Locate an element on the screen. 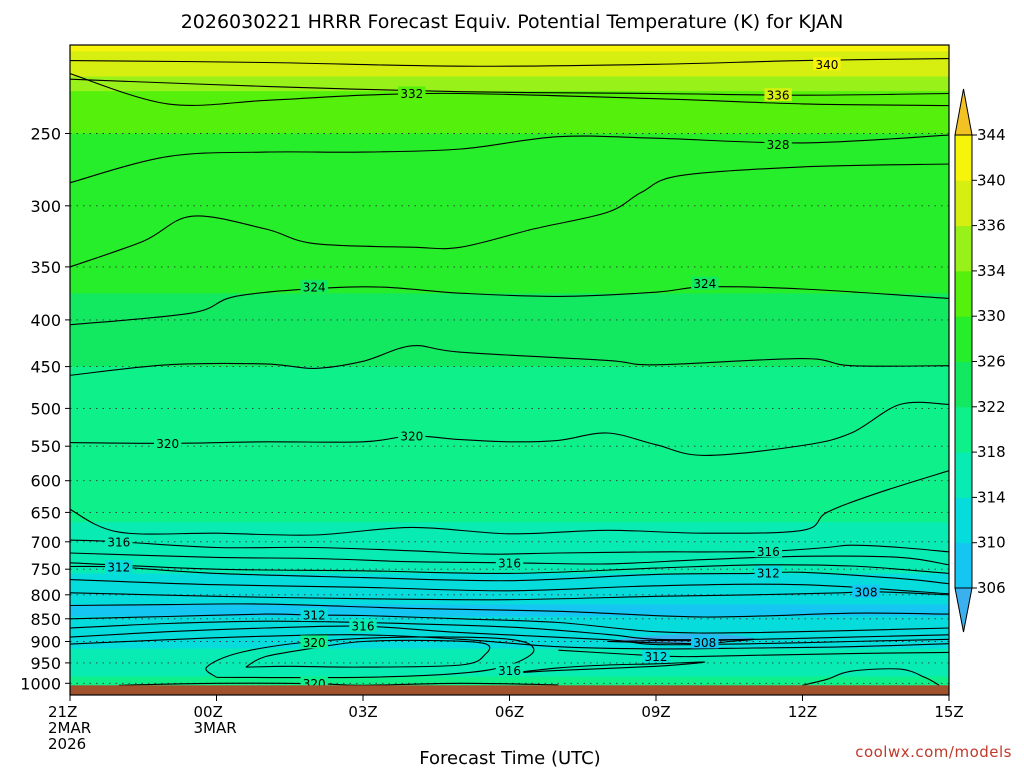 The height and width of the screenshot is (768, 1024). colorbar-tick-label: 344 is located at coordinates (991, 135).